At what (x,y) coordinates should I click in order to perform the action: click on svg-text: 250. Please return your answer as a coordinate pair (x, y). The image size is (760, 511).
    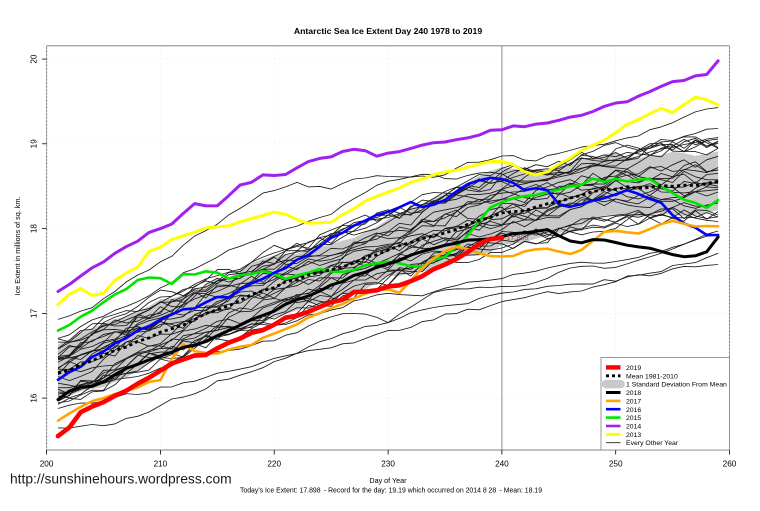
    Looking at the image, I should click on (616, 463).